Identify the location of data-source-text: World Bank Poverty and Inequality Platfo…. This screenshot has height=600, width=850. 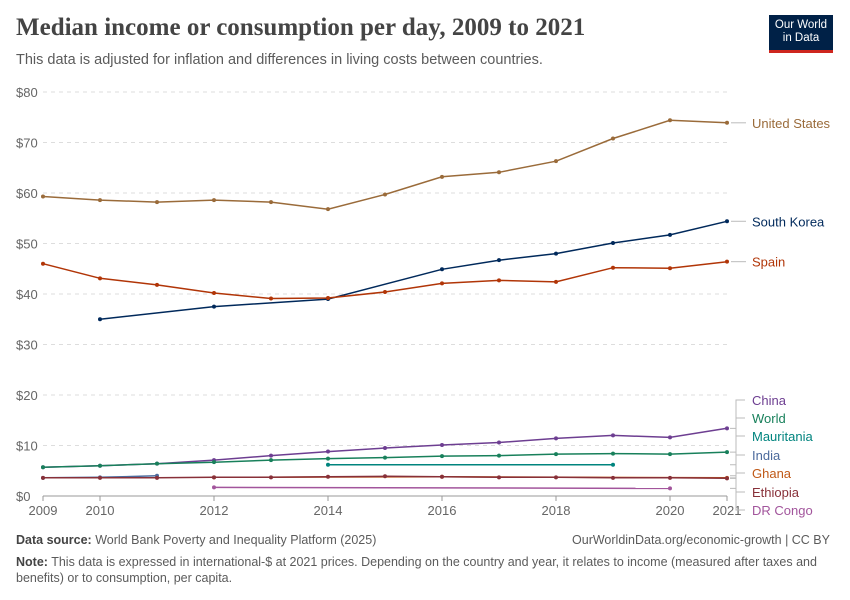
(236, 540).